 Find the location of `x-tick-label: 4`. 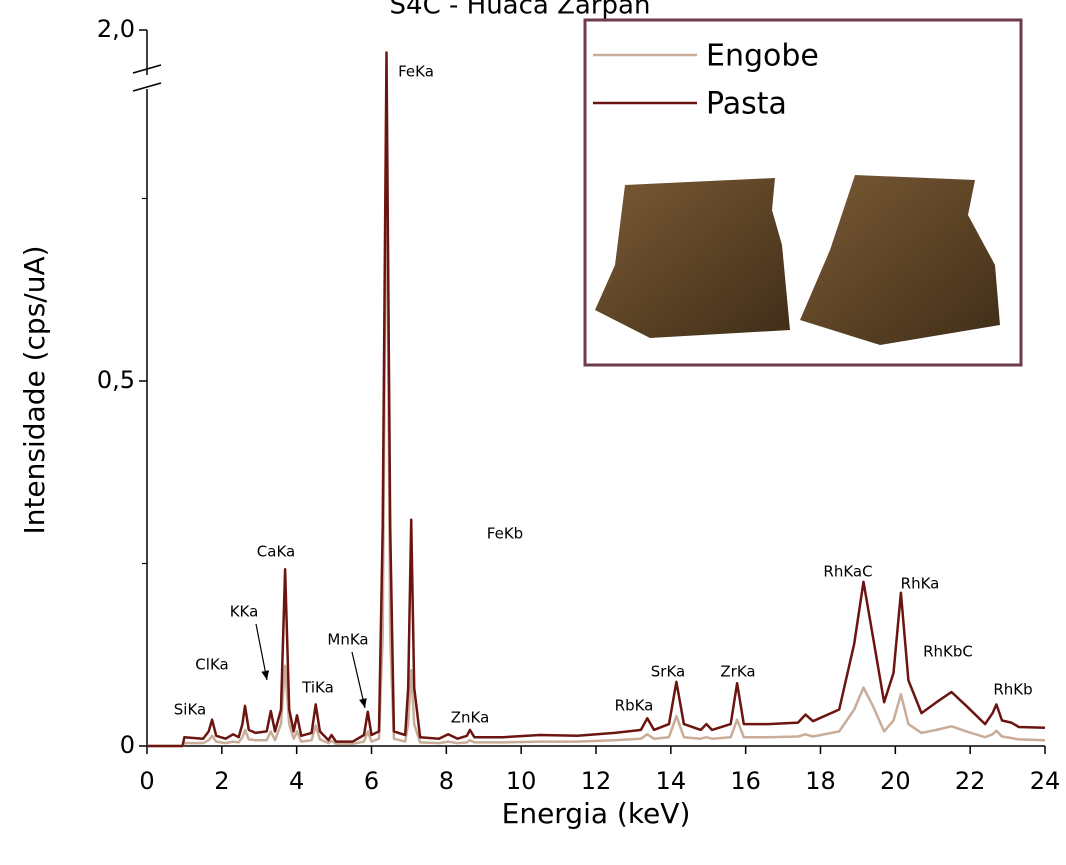

x-tick-label: 4 is located at coordinates (296, 781).